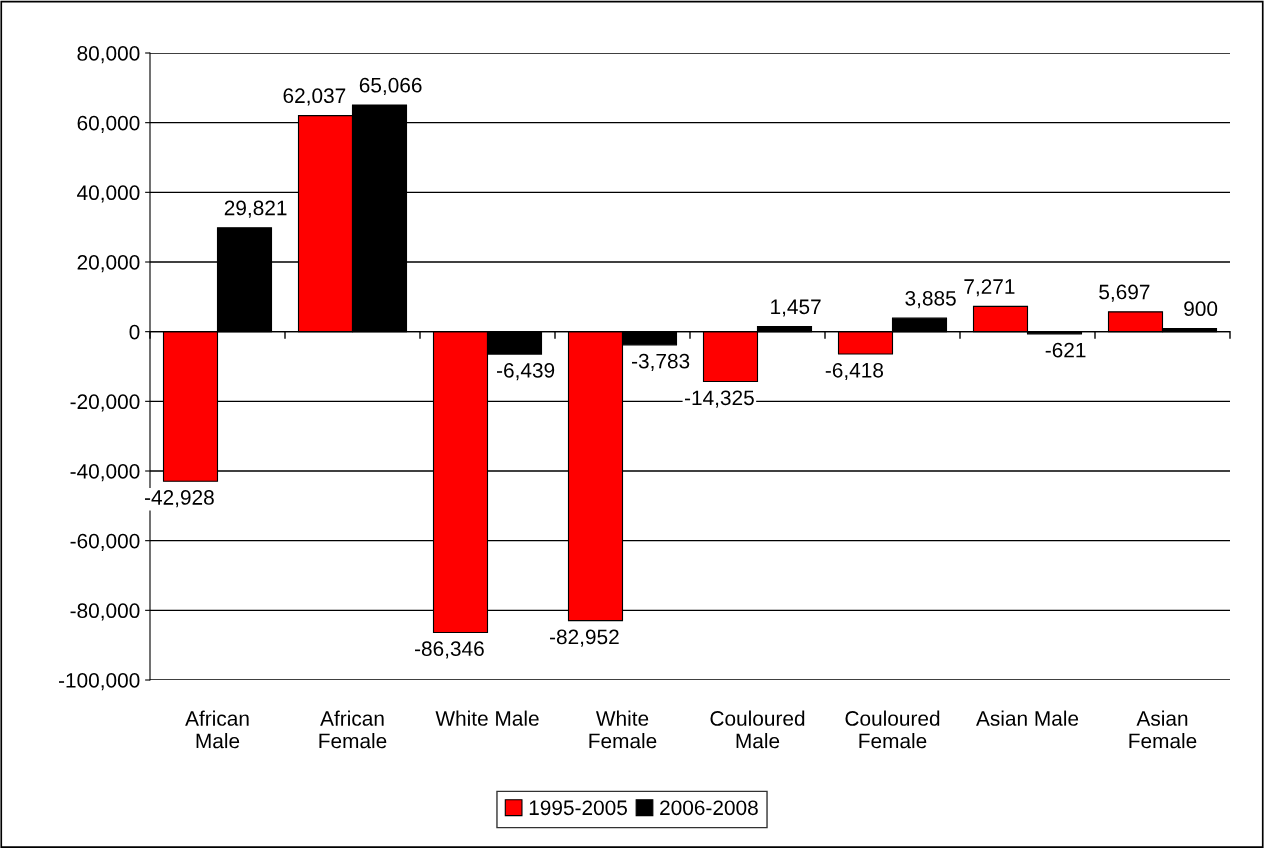 Image resolution: width=1264 pixels, height=848 pixels. Describe the element at coordinates (487, 718) in the screenshot. I see `x-tick-label: White Male` at that location.